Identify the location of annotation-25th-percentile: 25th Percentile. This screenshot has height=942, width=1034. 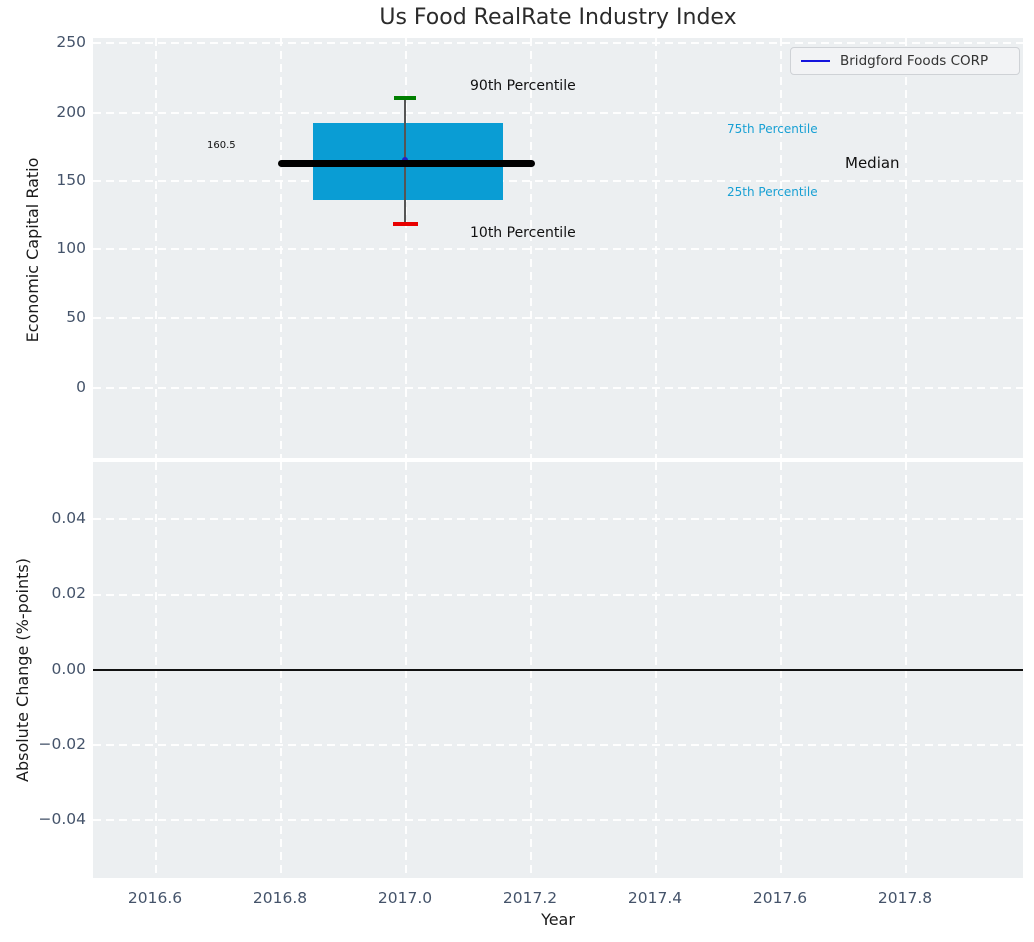
(772, 192).